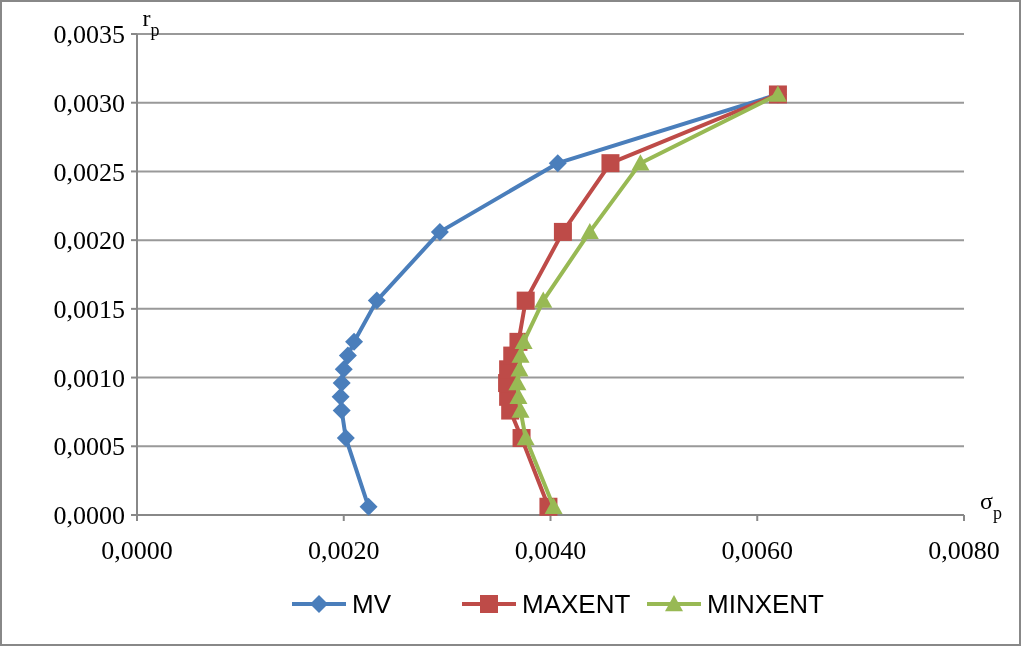  I want to click on y-axis-title: r$_{p}$, so click(151, 22).